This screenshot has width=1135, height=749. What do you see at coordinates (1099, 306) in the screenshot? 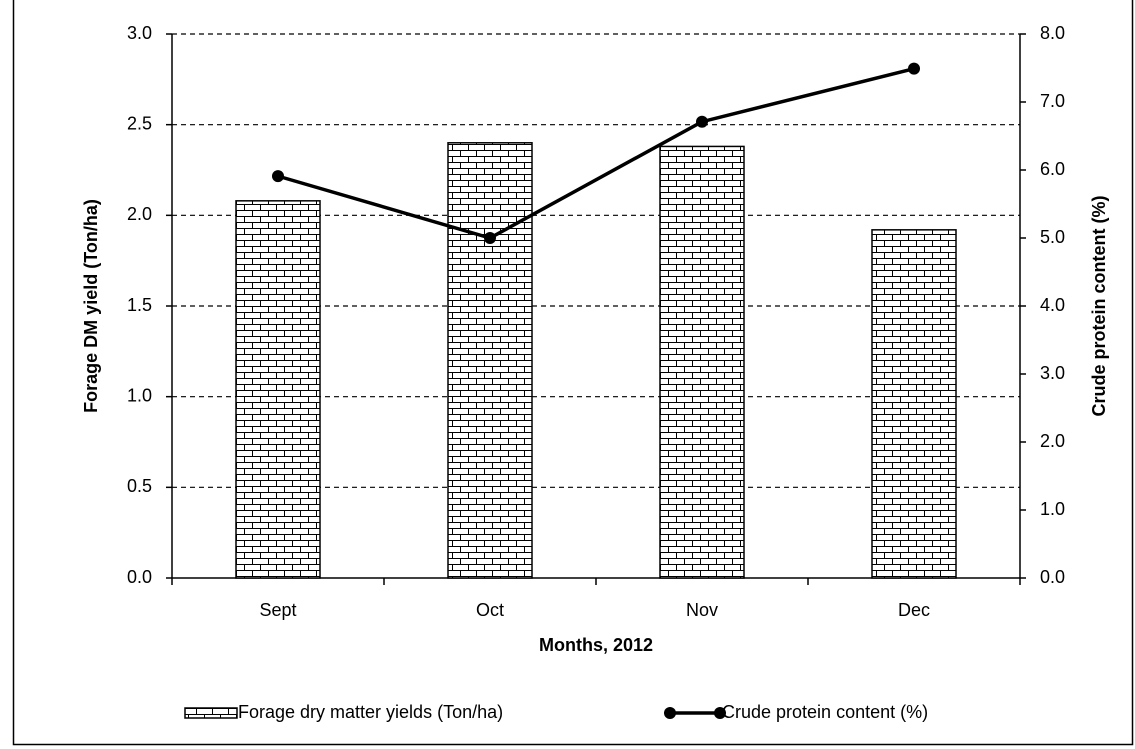
I see `y2-axis-title: Crude protein content (%)` at bounding box center [1099, 306].